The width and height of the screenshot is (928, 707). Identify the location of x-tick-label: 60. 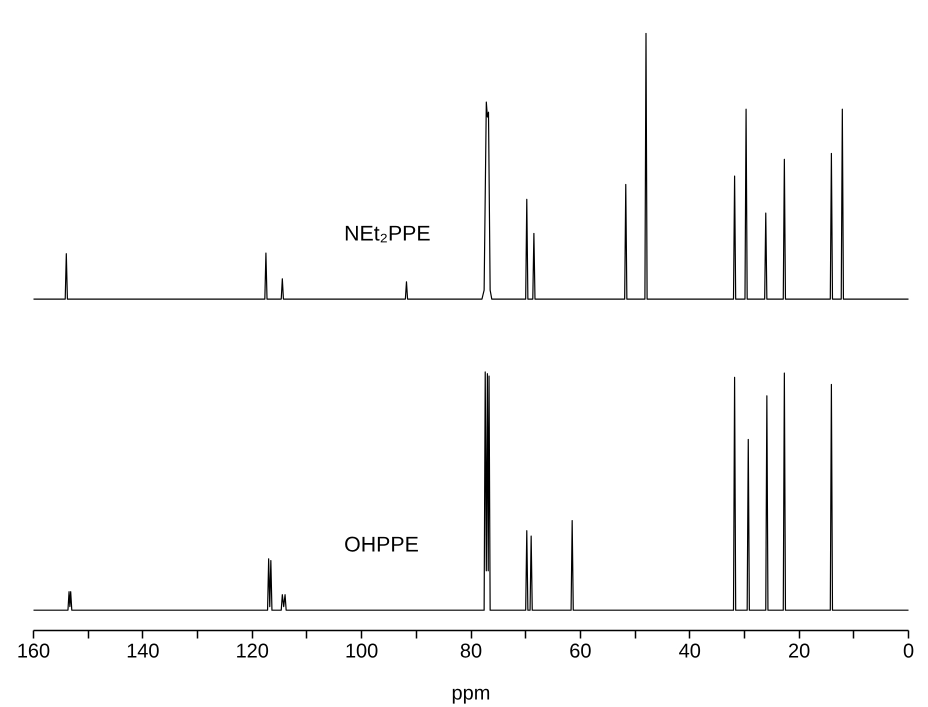
(580, 651).